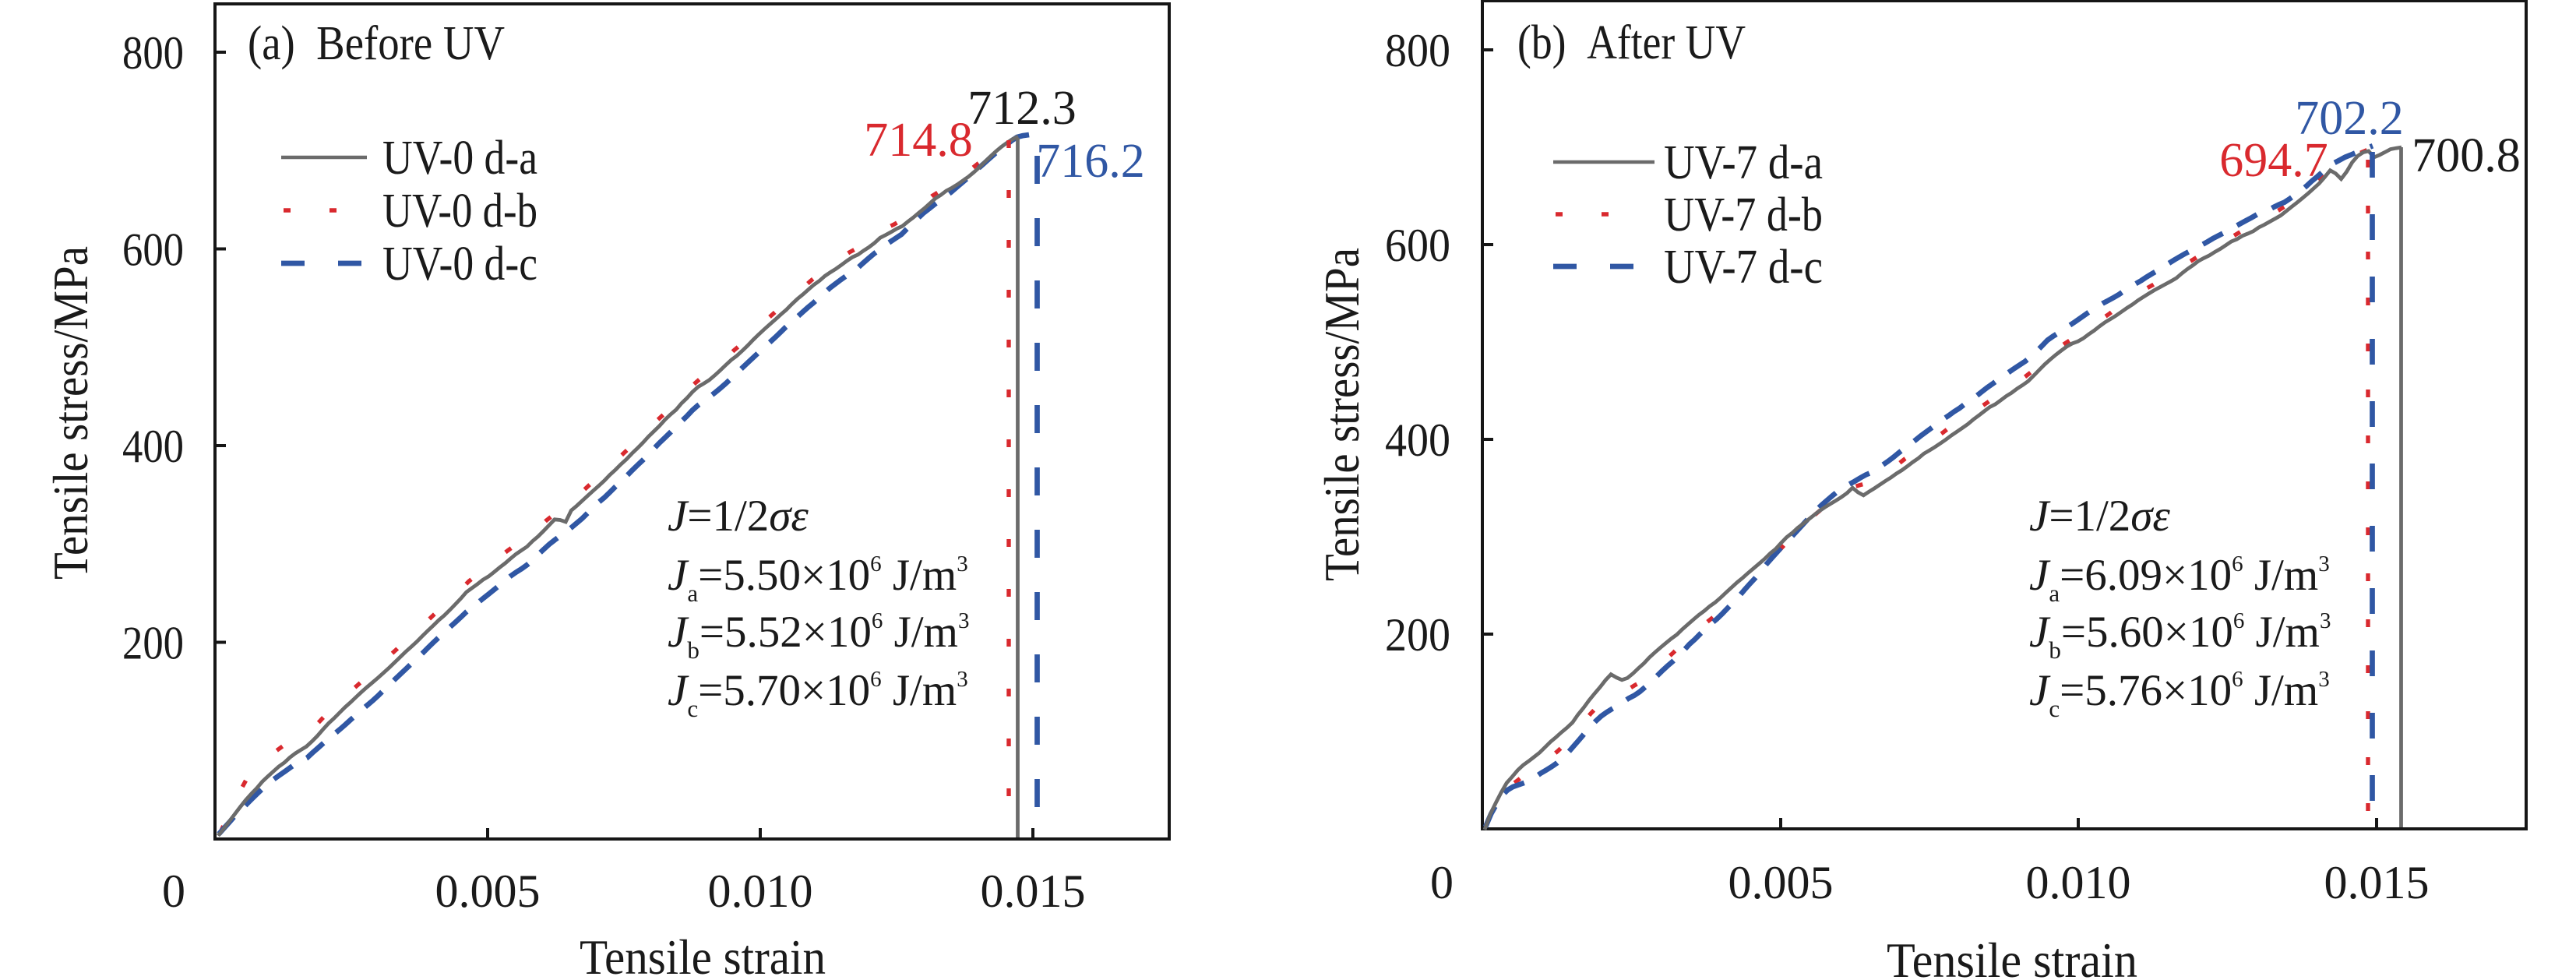  What do you see at coordinates (2273, 160) in the screenshot?
I see `svg-text: 694.7` at bounding box center [2273, 160].